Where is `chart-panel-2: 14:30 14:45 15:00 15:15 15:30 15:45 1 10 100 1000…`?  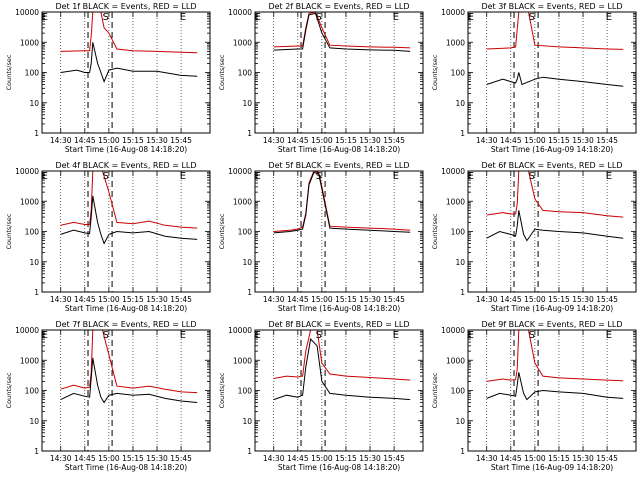
chart-panel-2: 14:30 14:45 15:00 15:15 15:30 15:45 1 10 100 1000… is located at coordinates (321, 78).